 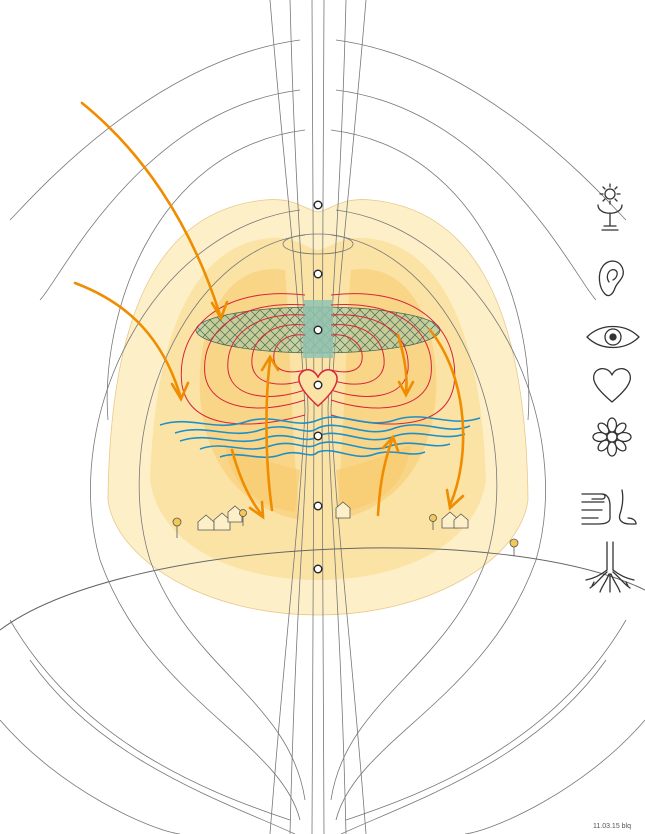 I want to click on ear-icon, so click(x=611, y=278).